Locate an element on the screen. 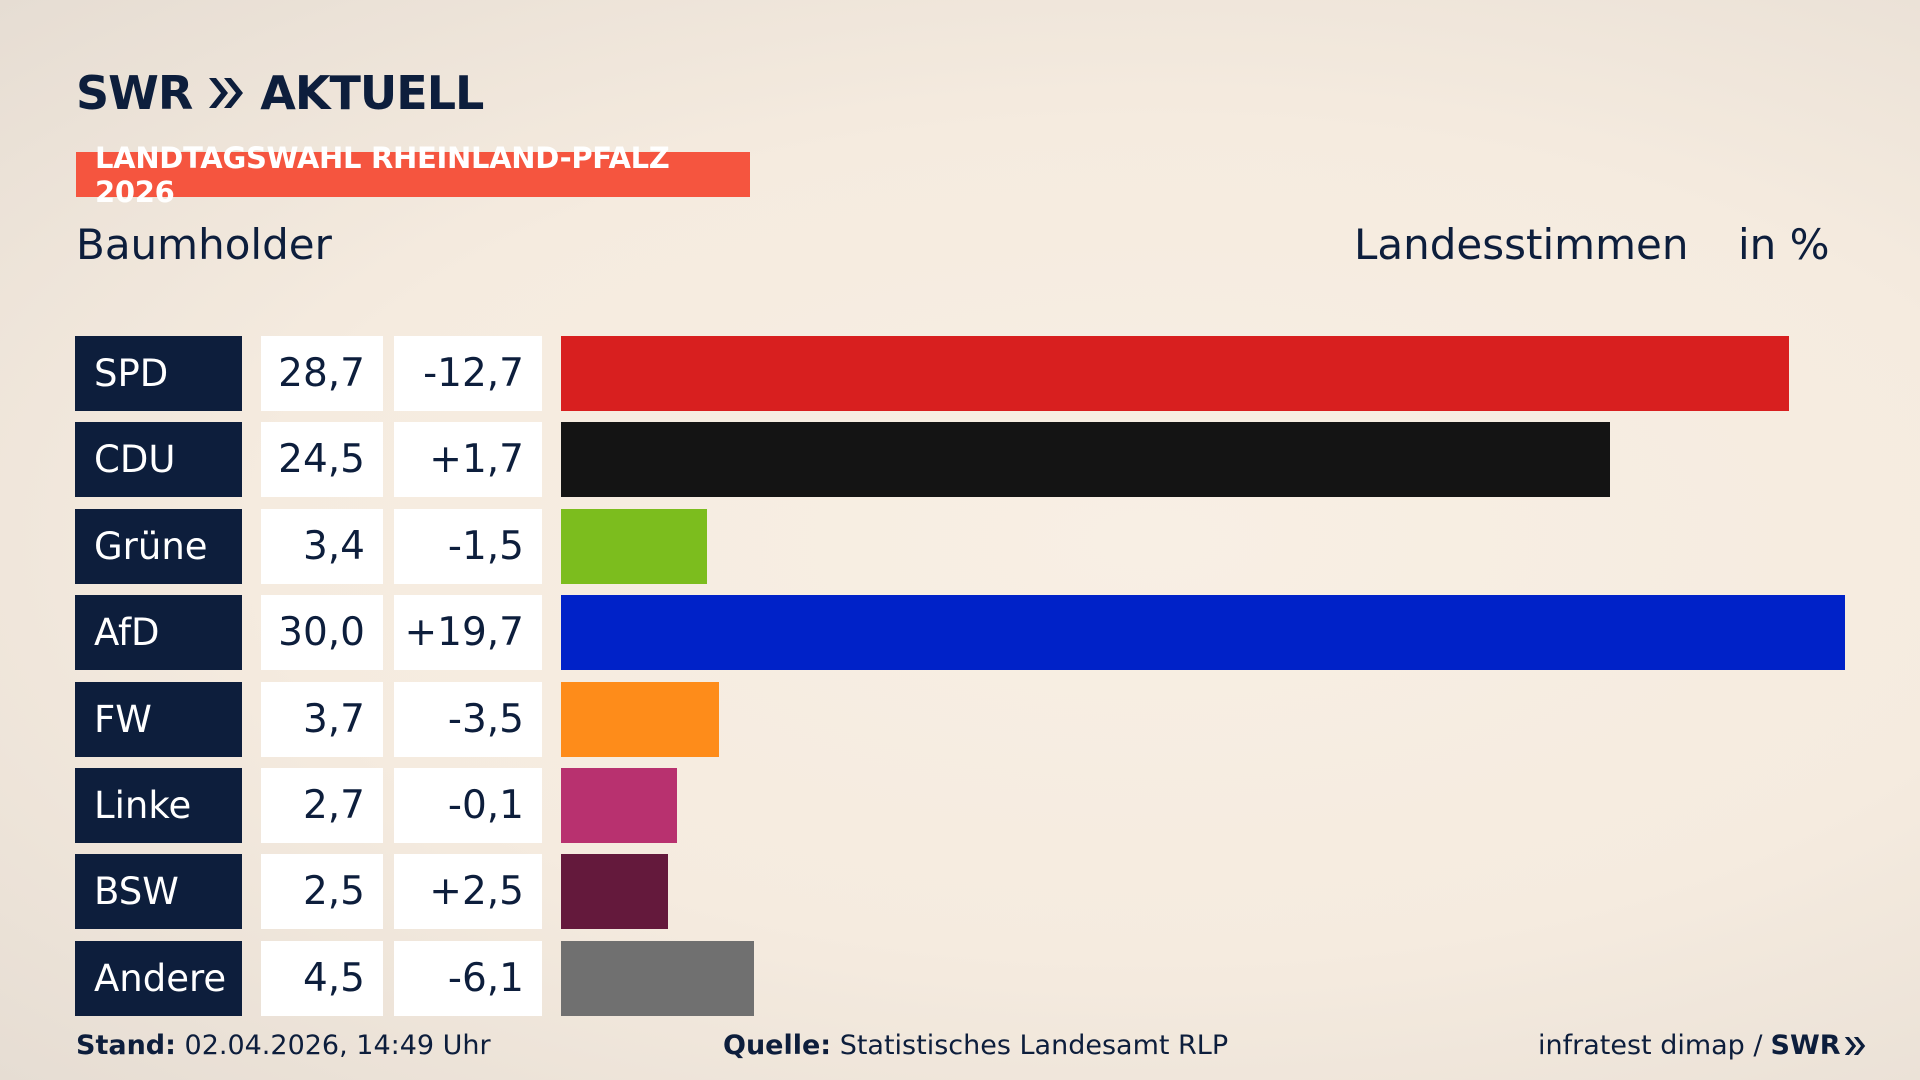 This screenshot has width=1920, height=1080. result-row: Linke 2,7 -0,1 is located at coordinates (960, 805).